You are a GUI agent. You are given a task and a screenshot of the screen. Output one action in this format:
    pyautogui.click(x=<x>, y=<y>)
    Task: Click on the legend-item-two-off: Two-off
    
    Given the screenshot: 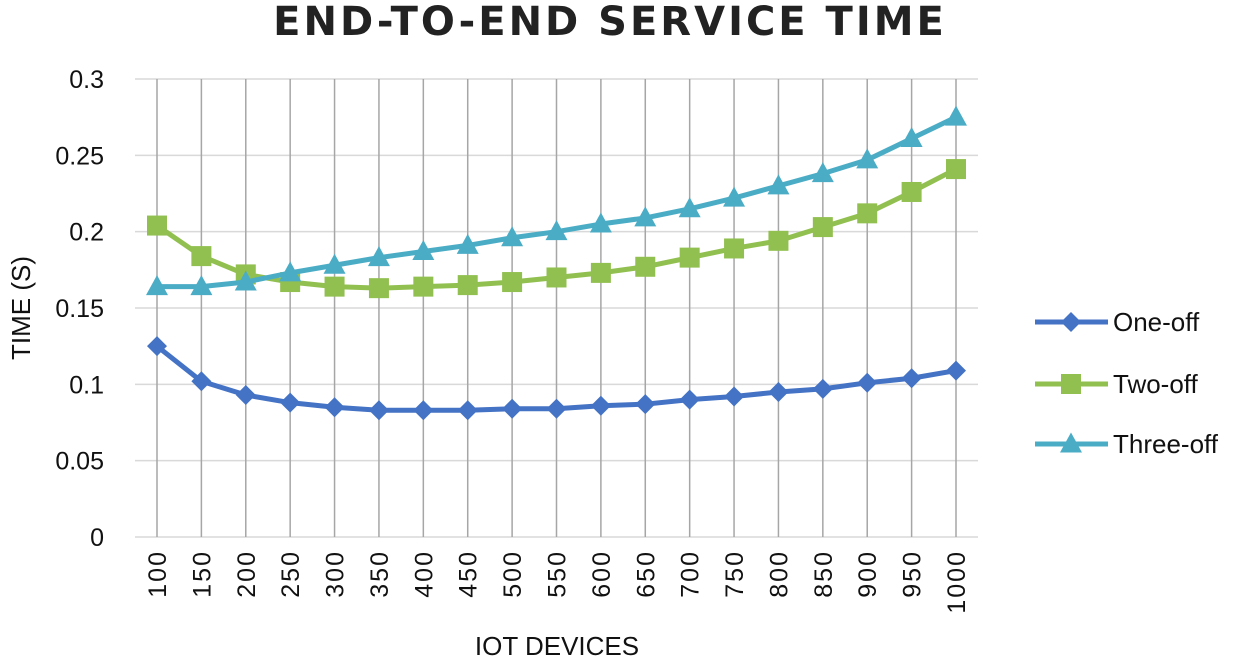 What is the action you would take?
    pyautogui.click(x=1117, y=384)
    